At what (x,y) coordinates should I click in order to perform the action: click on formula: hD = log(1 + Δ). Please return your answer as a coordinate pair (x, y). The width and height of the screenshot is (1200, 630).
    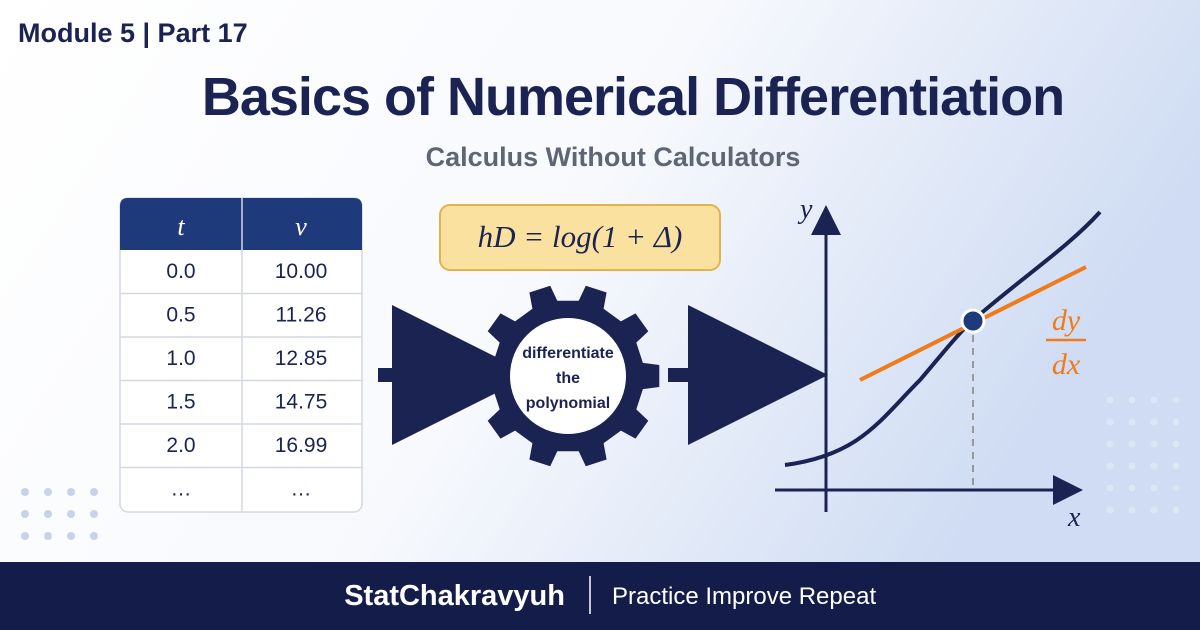
    Looking at the image, I should click on (580, 236).